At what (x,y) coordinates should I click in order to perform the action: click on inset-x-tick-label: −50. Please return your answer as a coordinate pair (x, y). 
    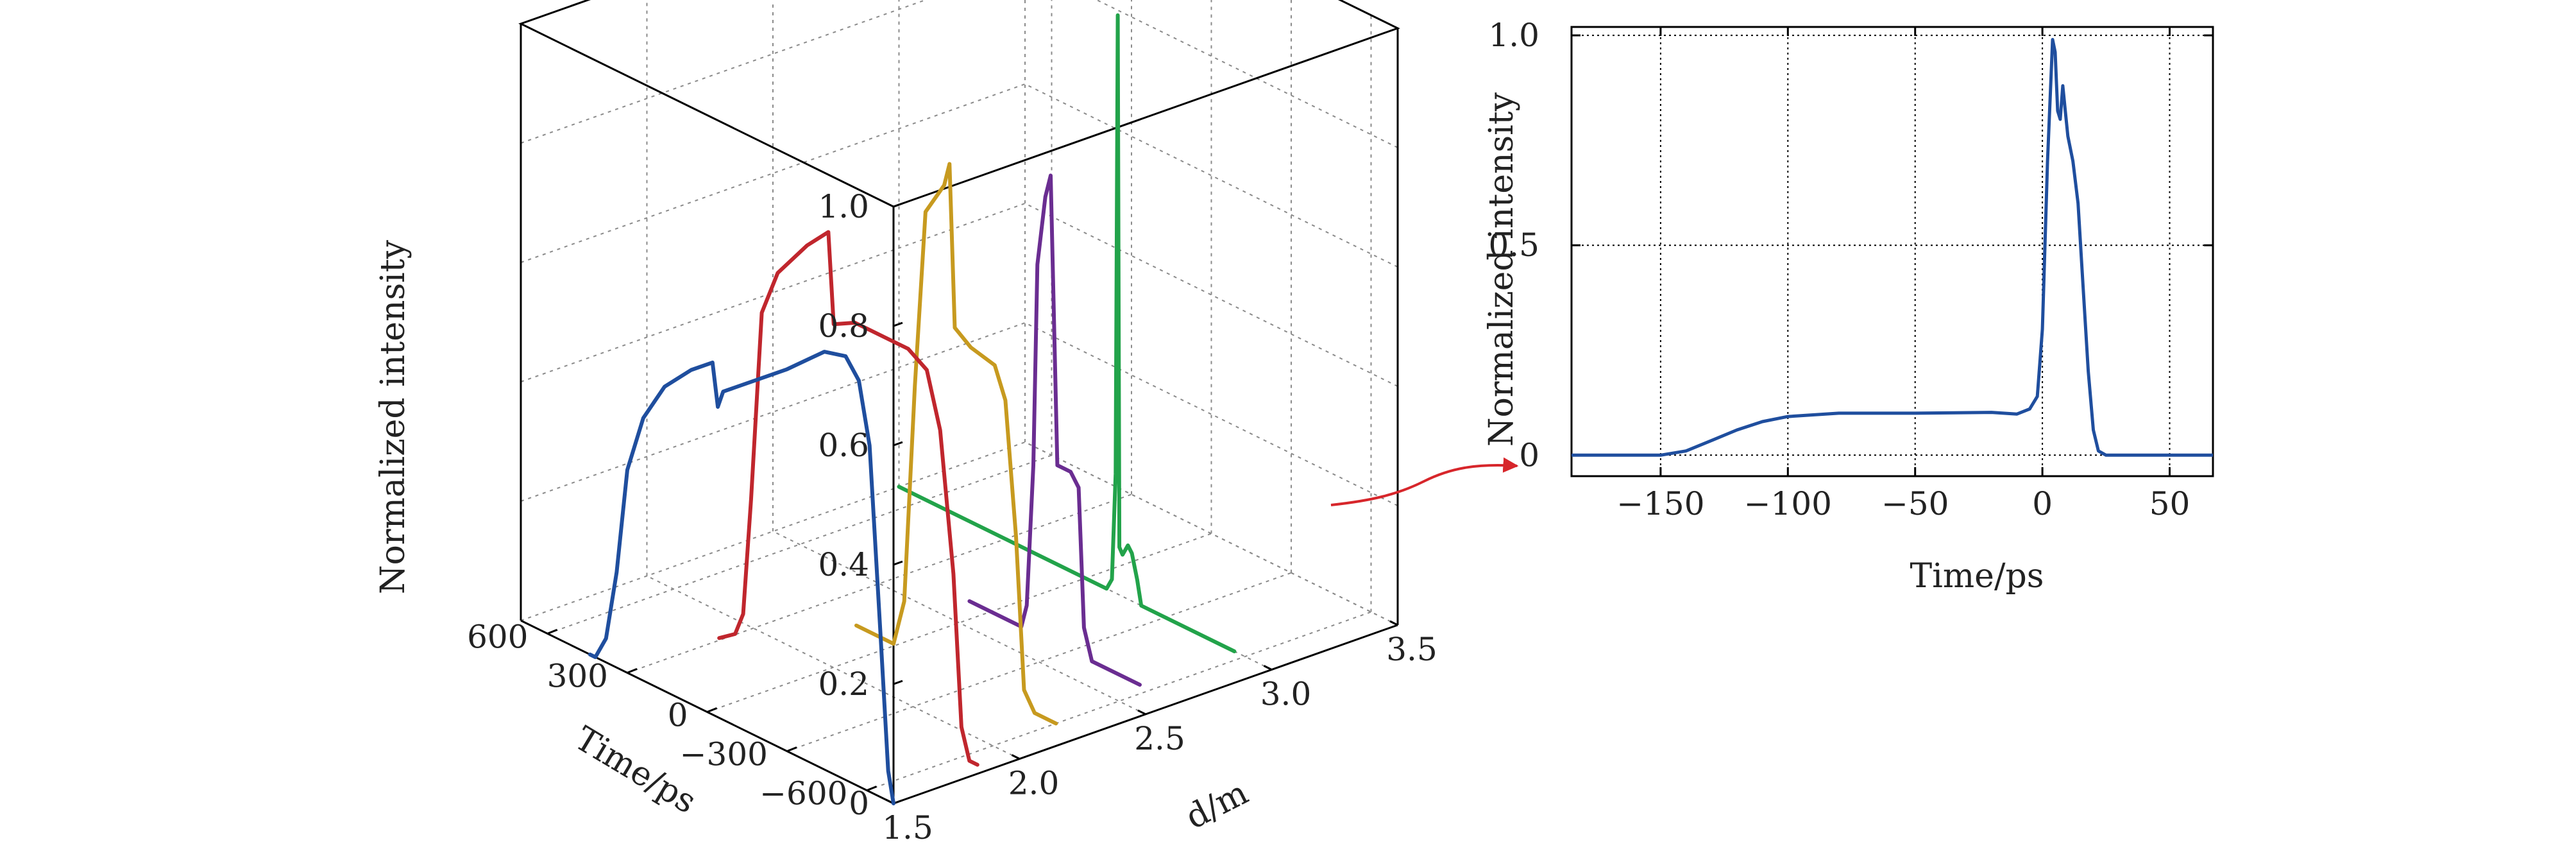
    Looking at the image, I should click on (1915, 503).